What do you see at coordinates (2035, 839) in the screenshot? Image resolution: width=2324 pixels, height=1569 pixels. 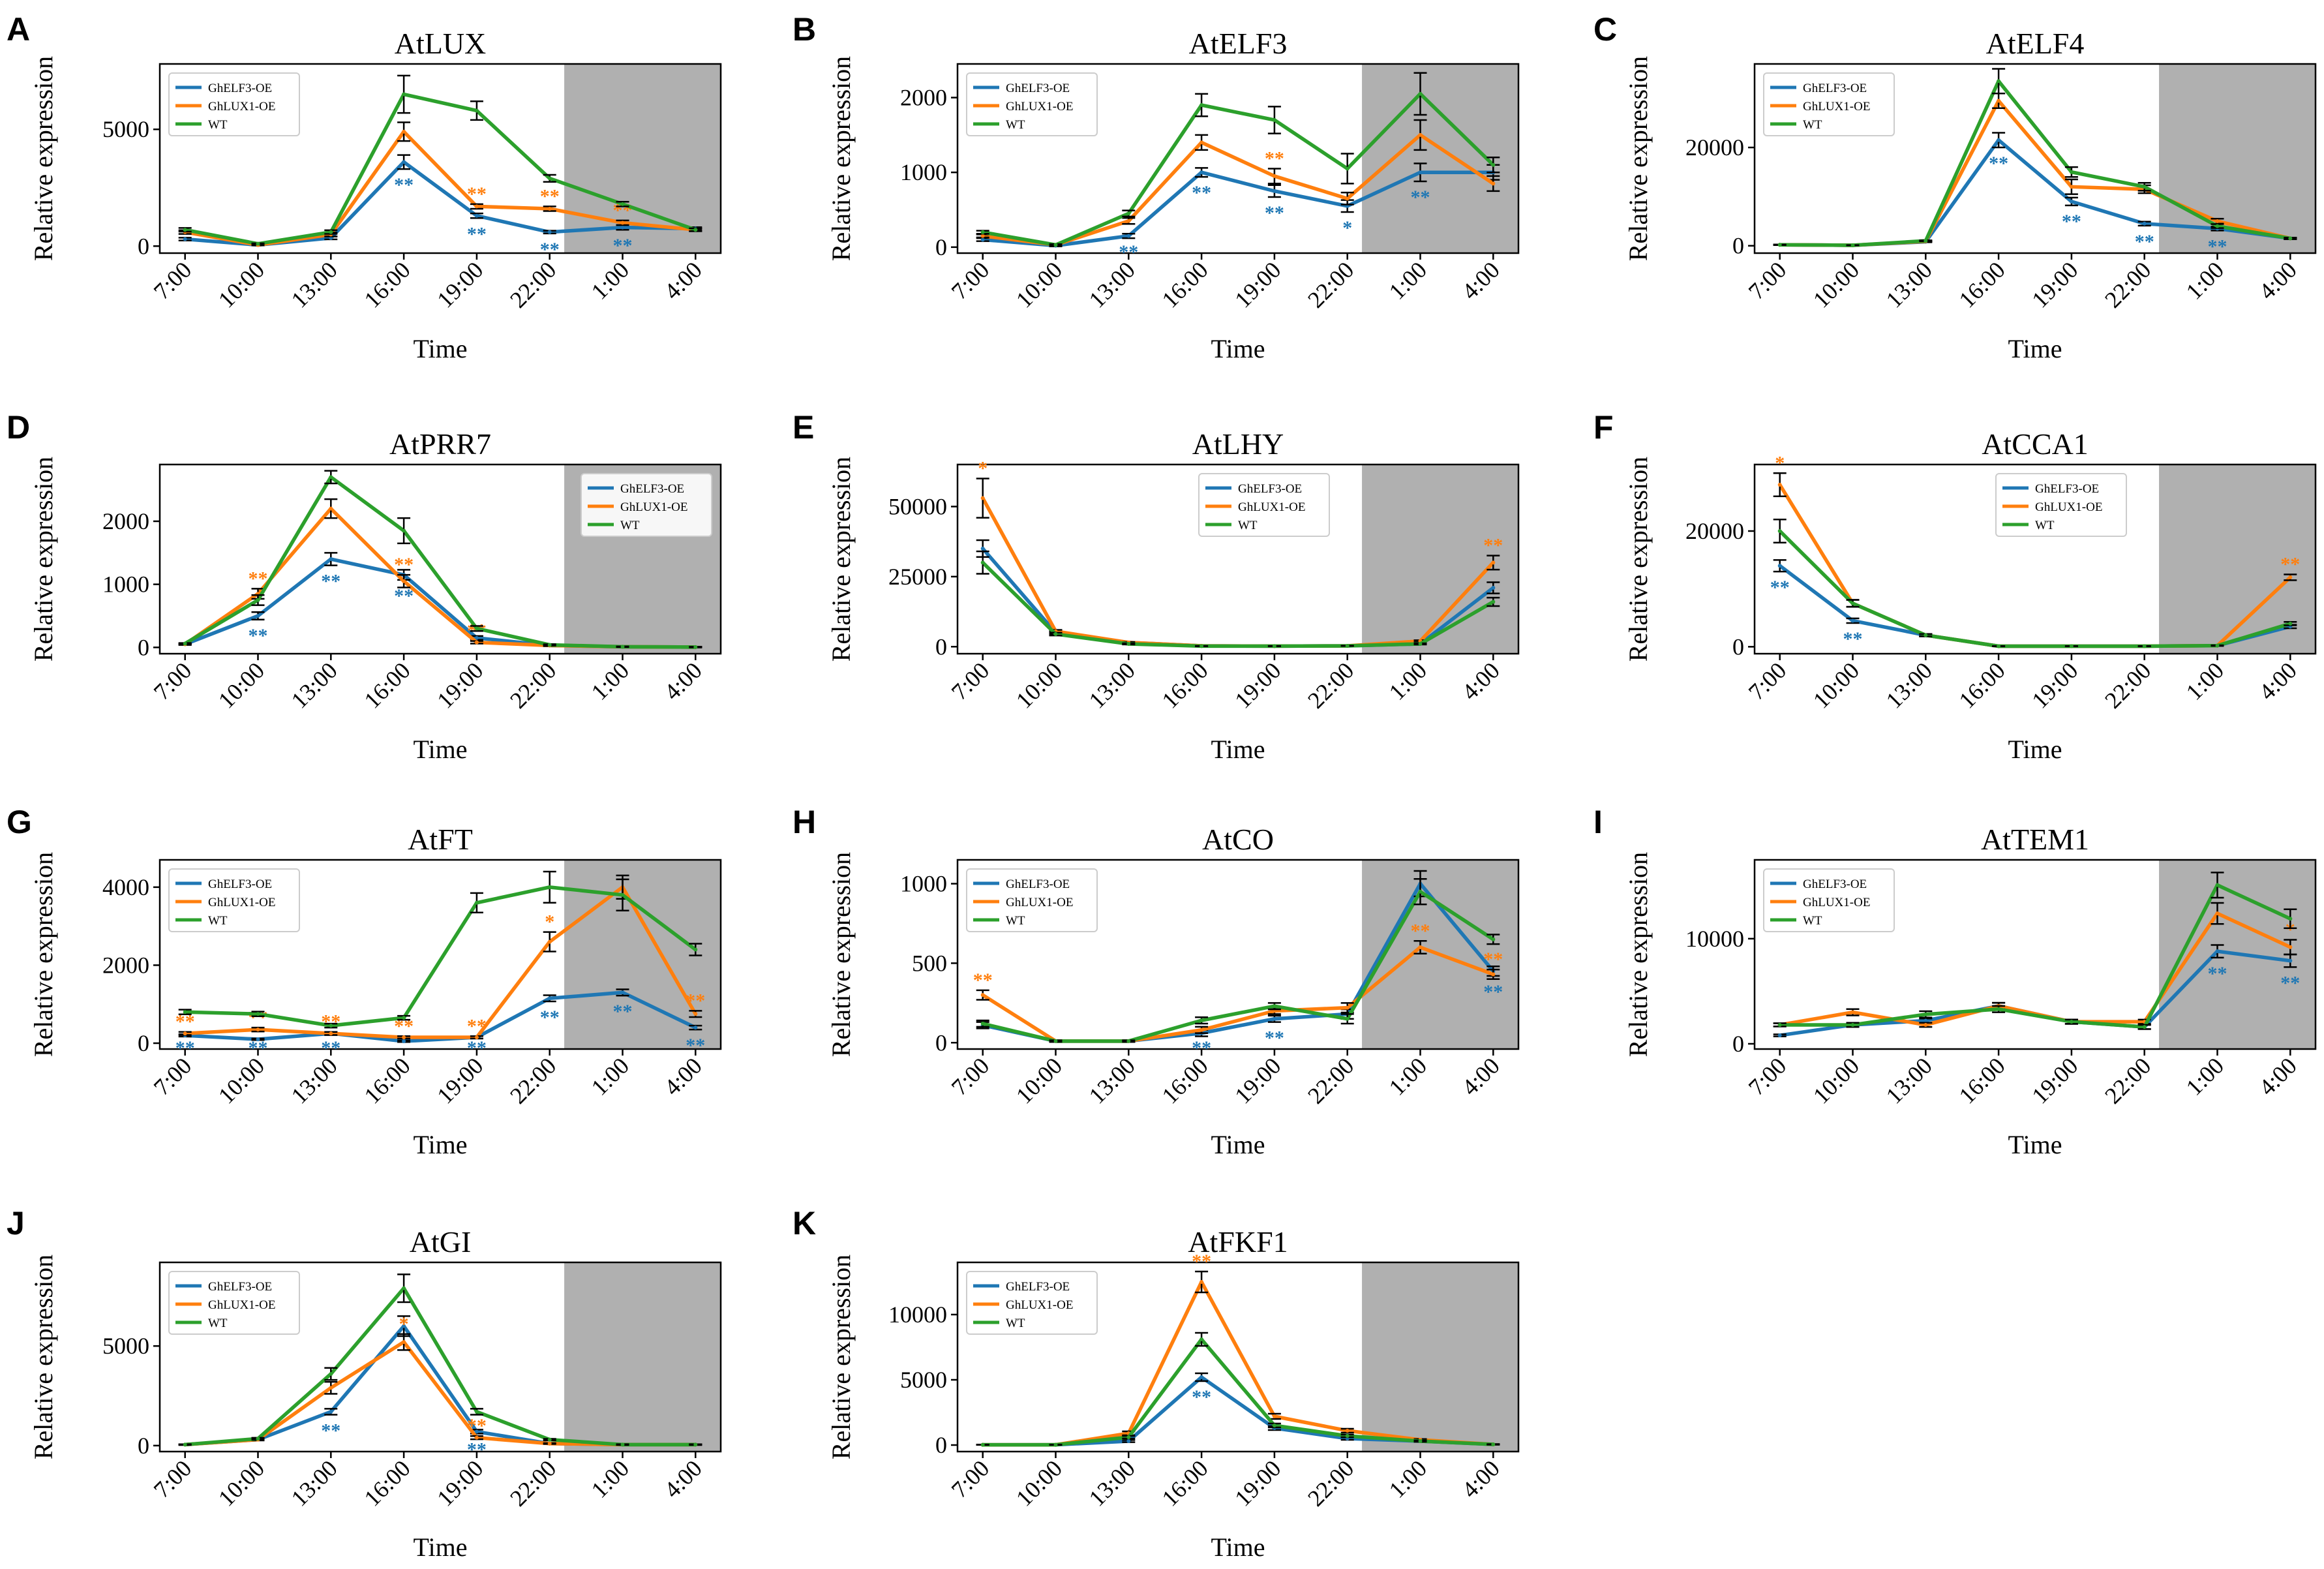 I see `chart-title: AtTEM1` at bounding box center [2035, 839].